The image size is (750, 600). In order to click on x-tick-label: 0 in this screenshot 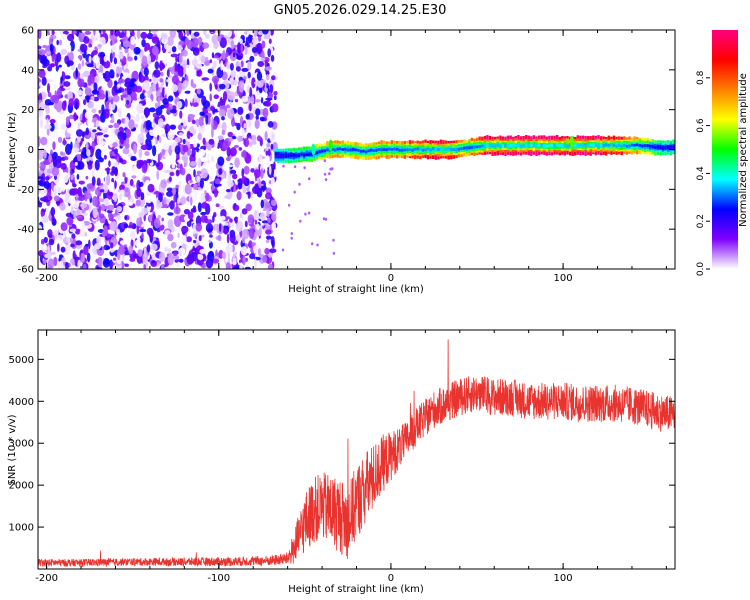, I will do `click(391, 278)`.